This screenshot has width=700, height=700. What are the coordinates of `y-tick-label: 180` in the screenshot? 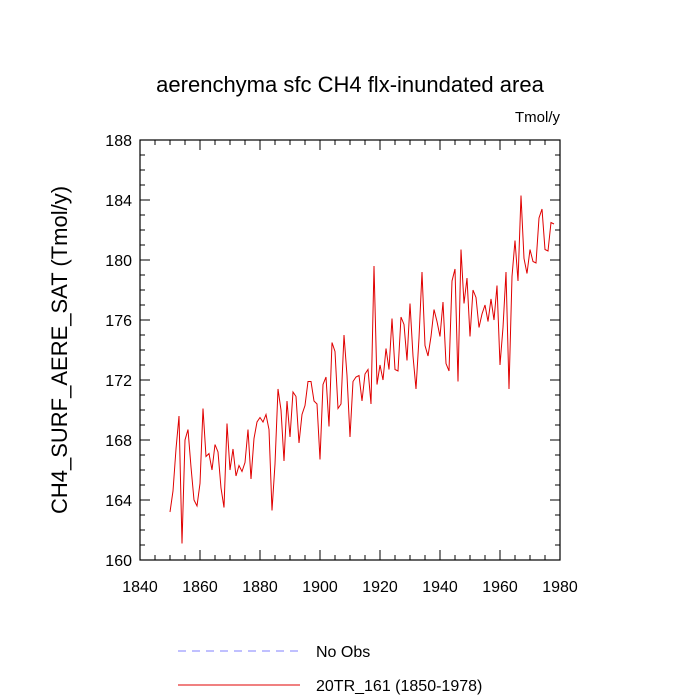 It's located at (118, 261).